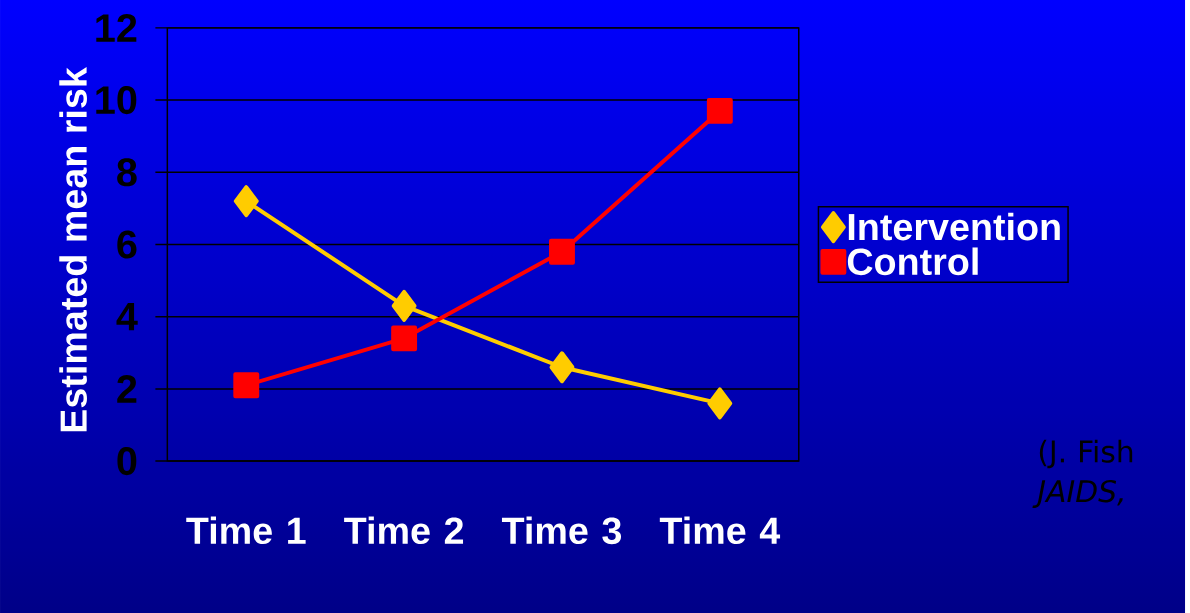 The image size is (1190, 613). Describe the element at coordinates (1082, 473) in the screenshot. I see `text: (J. Fish JAIDS,` at that location.